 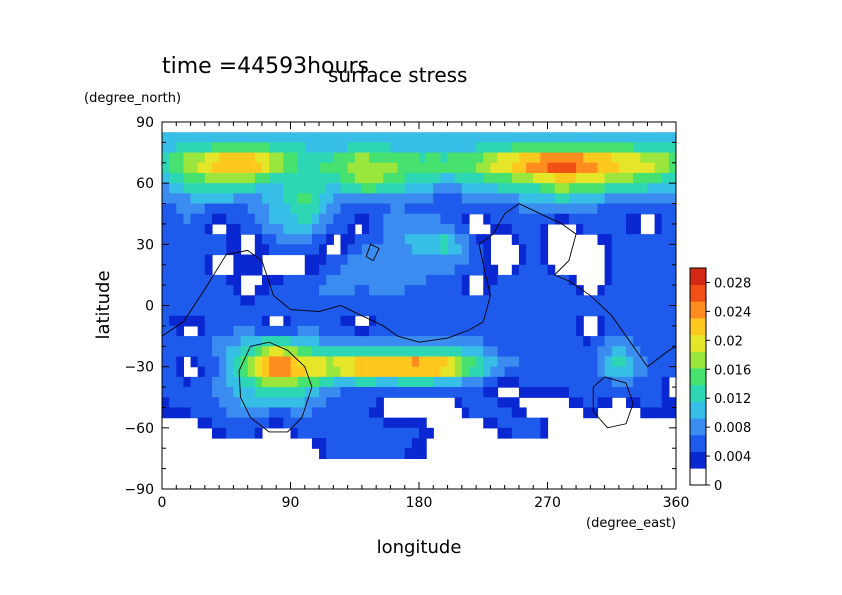 What do you see at coordinates (732, 457) in the screenshot?
I see `colorbar-tick-label: 0.004` at bounding box center [732, 457].